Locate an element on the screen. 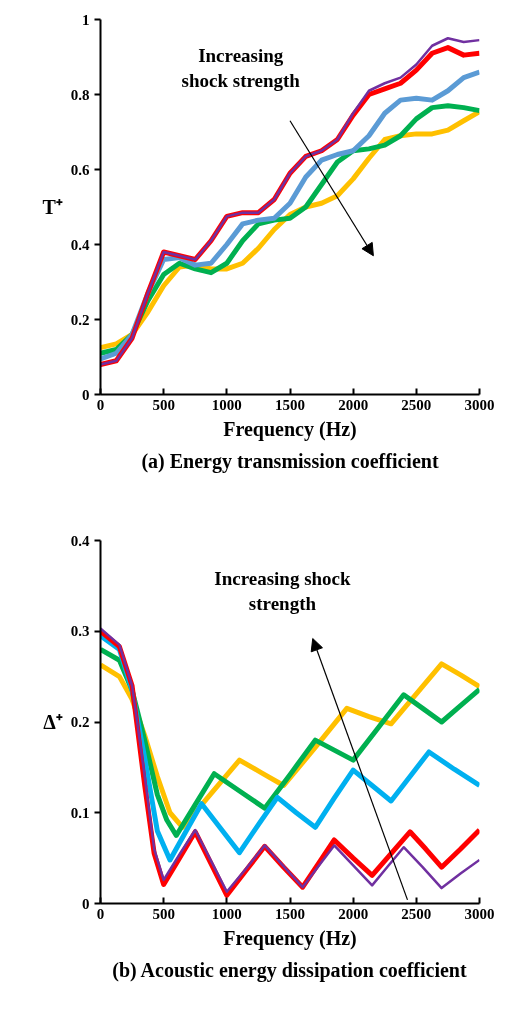  y-tick-label: 0.1 is located at coordinates (80, 812).